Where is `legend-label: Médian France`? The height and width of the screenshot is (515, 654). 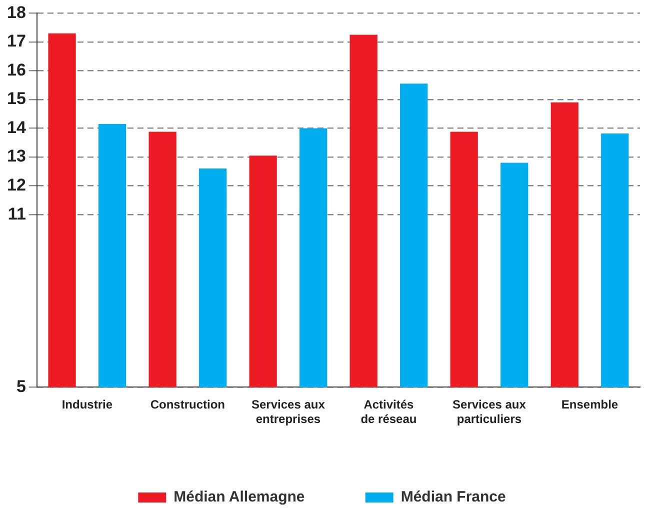
legend-label: Médian France is located at coordinates (453, 497).